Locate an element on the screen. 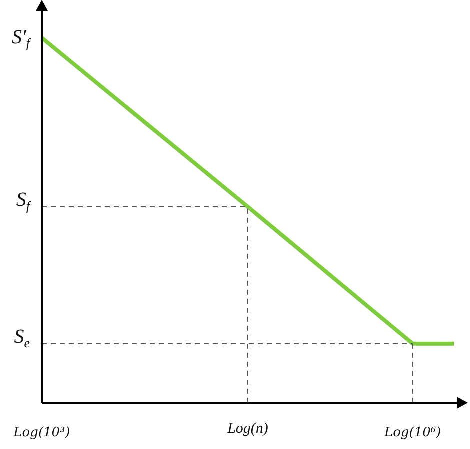 The width and height of the screenshot is (470, 449). x-tick-label: Log(10⁶) is located at coordinates (412, 432).